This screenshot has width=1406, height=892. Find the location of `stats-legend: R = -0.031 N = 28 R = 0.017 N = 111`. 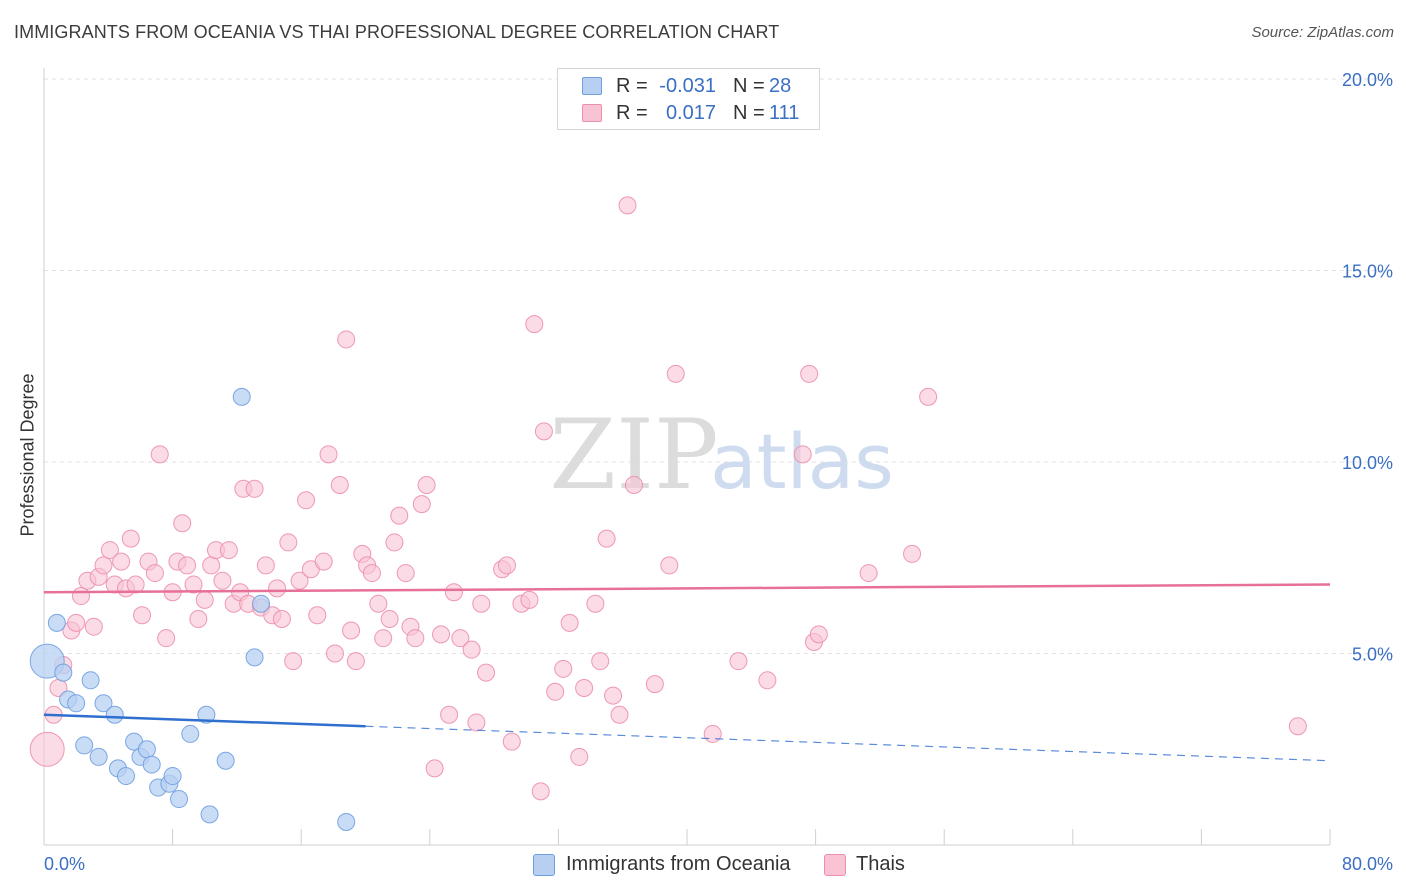

stats-legend: R = -0.031 N = 28 R = 0.017 N = 111 is located at coordinates (688, 99).